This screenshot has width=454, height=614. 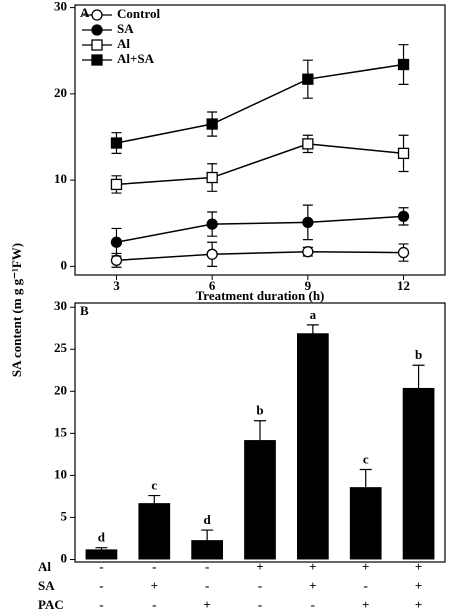 I want to click on y-axis-label: SA content (m g g⁻¹FW), so click(x=16, y=310).